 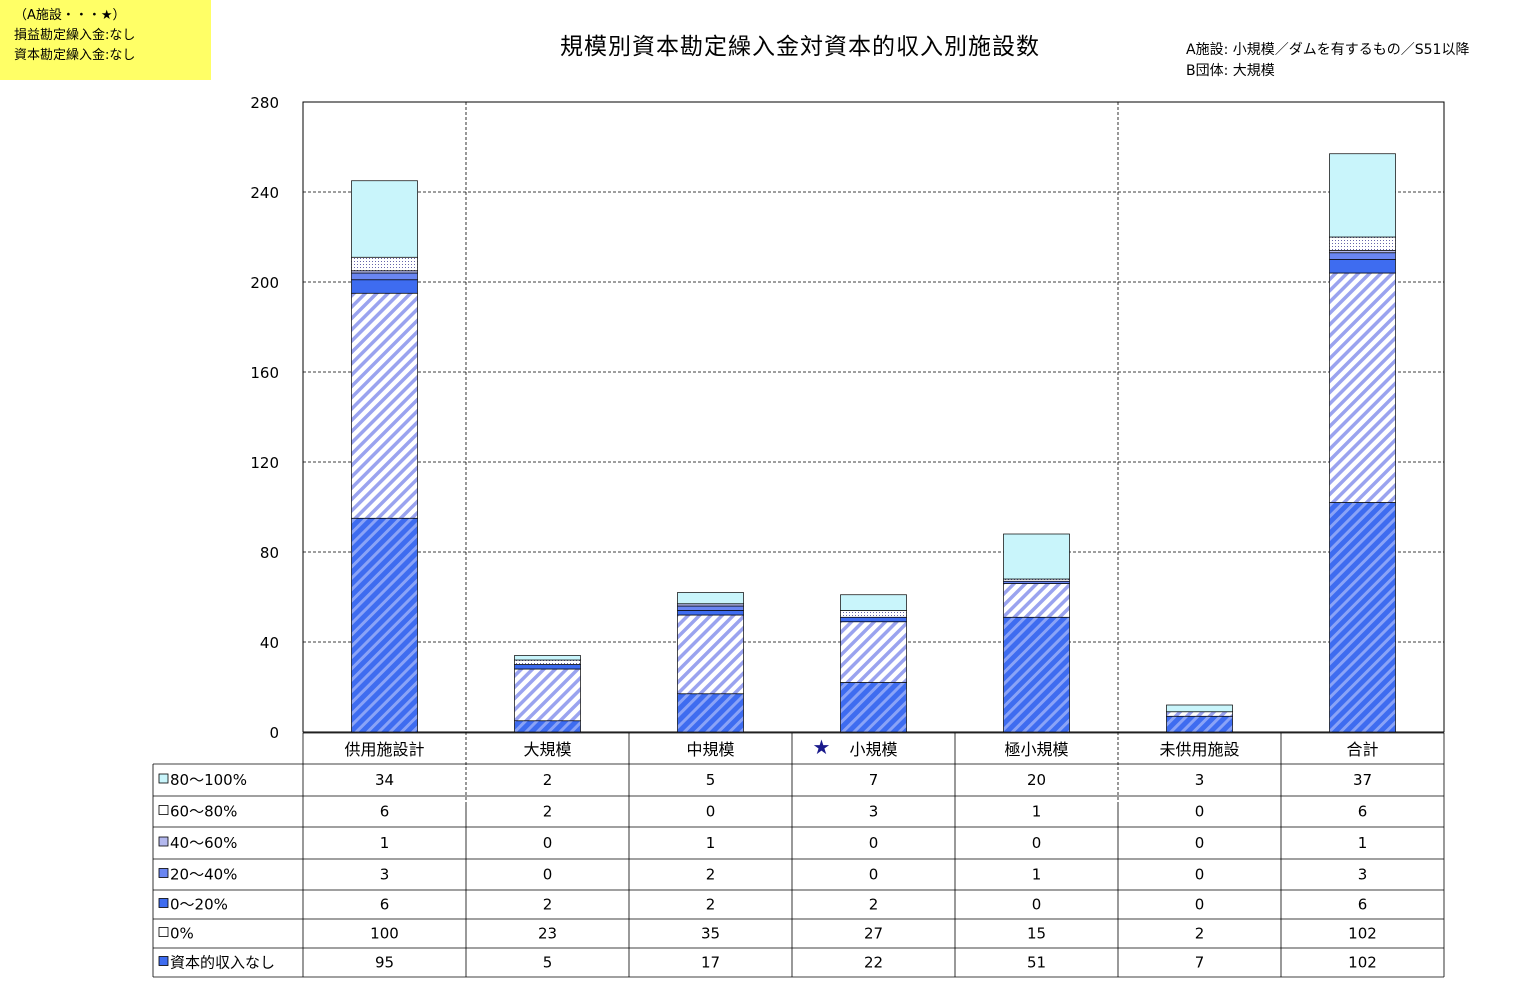 What do you see at coordinates (384, 749) in the screenshot?
I see `category-label: 供用施設計` at bounding box center [384, 749].